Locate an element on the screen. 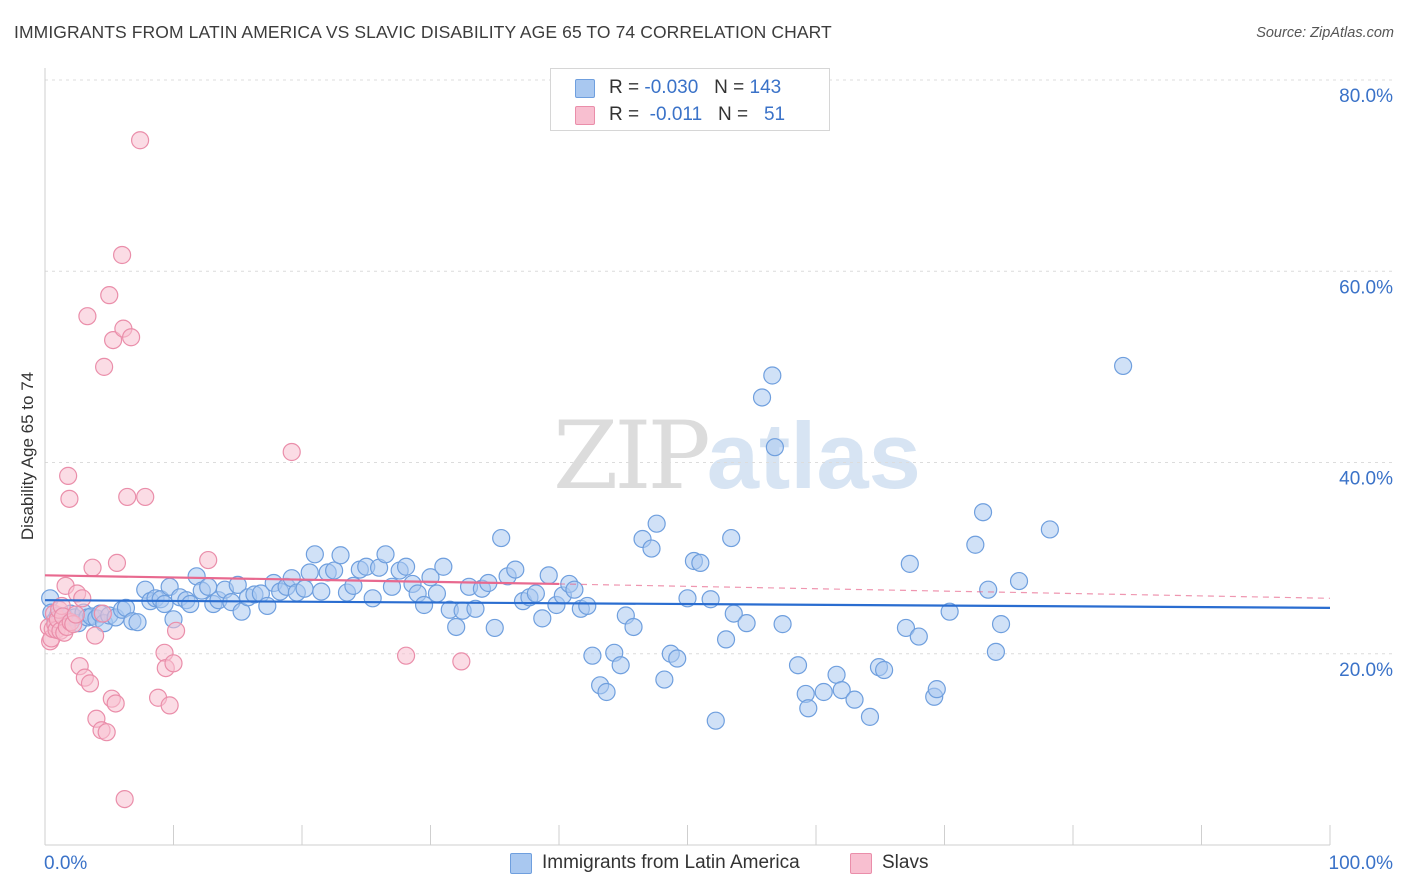 This screenshot has height=892, width=1406. y-tick-label: 40.0% is located at coordinates (1366, 479).